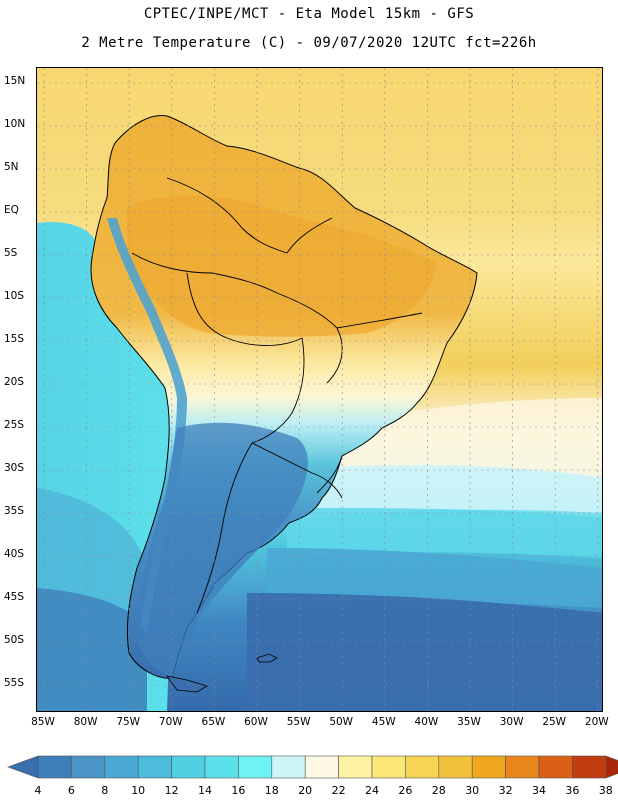 The image size is (618, 800). I want to click on latitude-label: EQ, so click(11, 210).